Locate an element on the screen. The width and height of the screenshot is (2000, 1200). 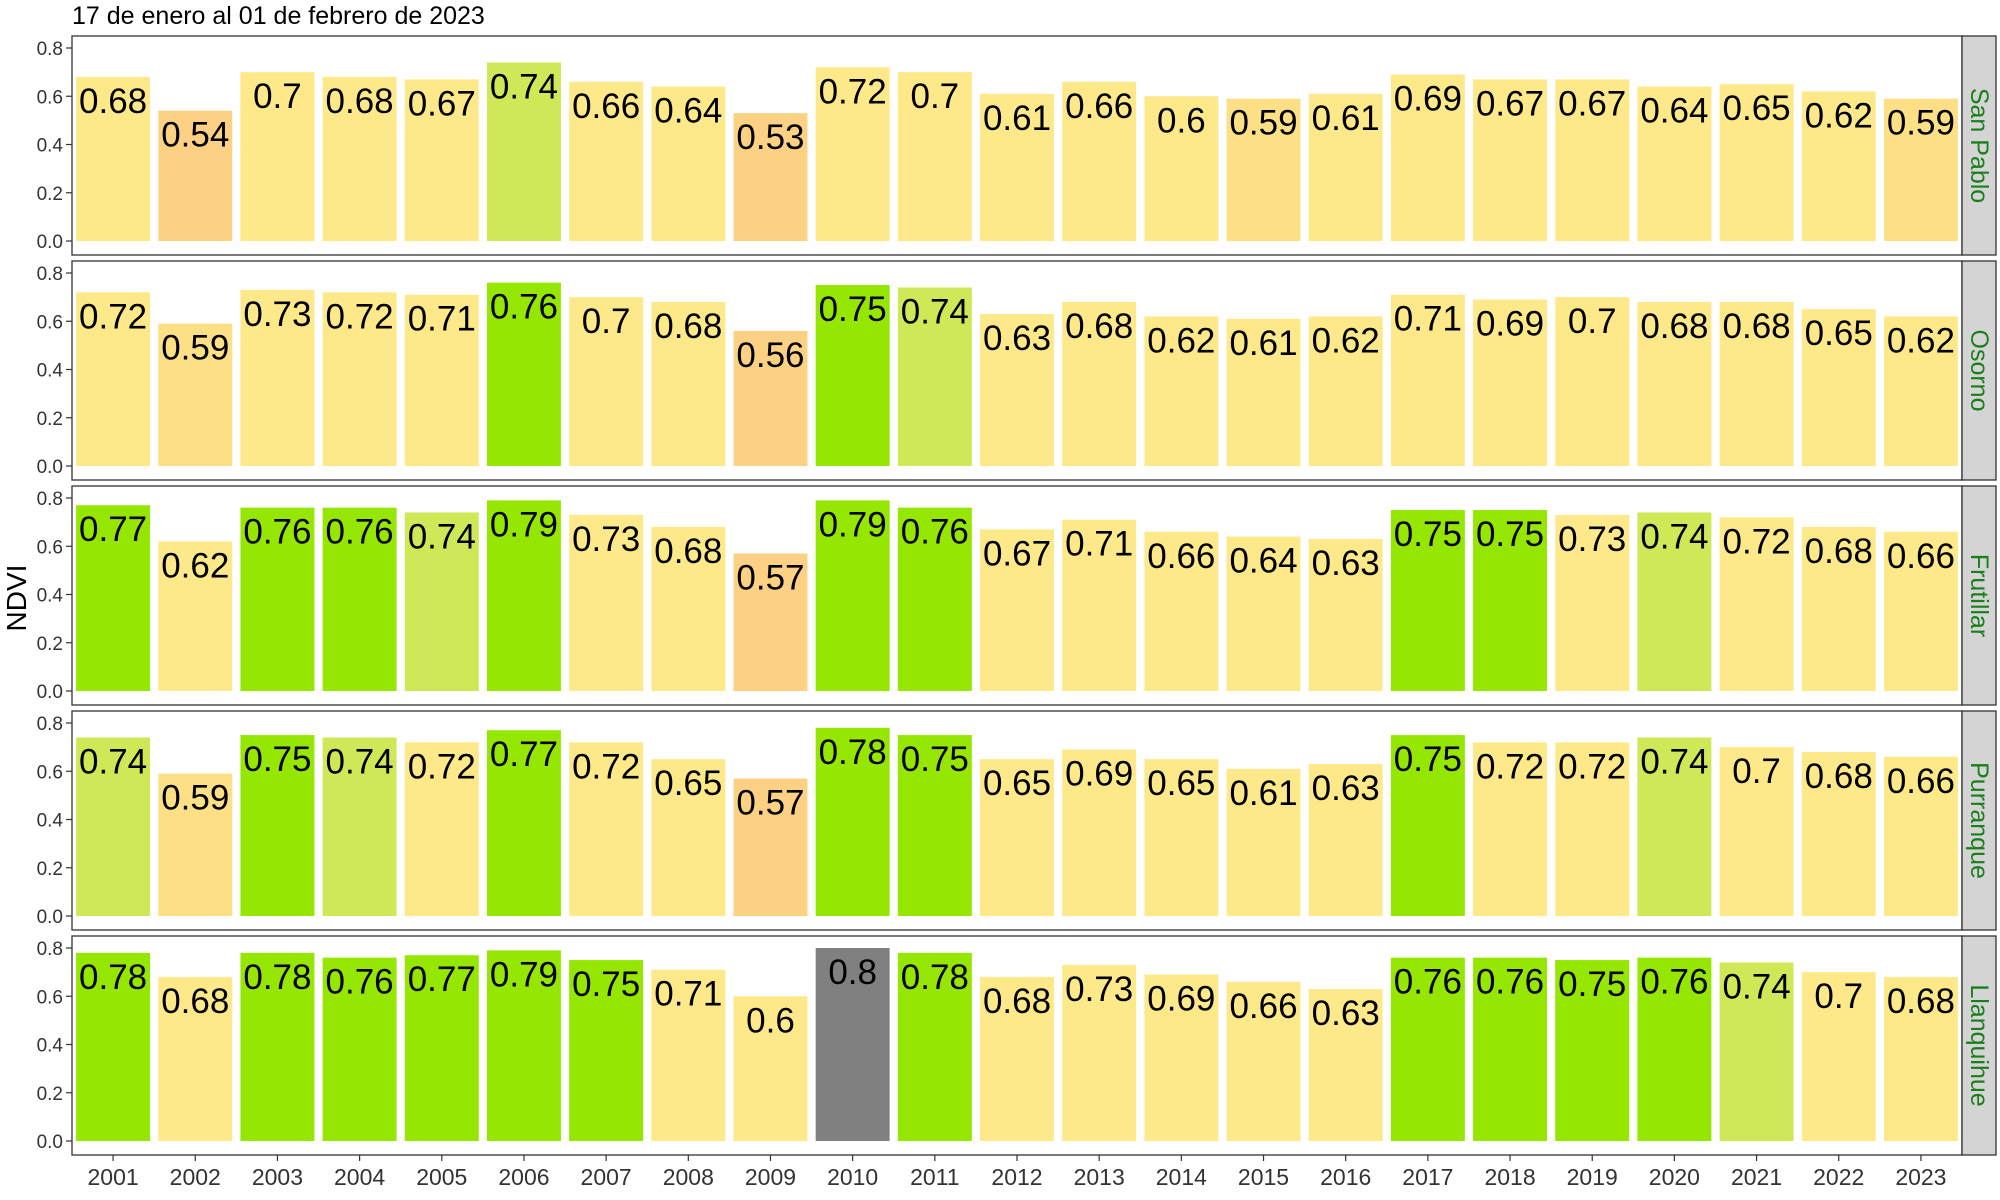
x-tick-label: 2010 is located at coordinates (852, 1177).